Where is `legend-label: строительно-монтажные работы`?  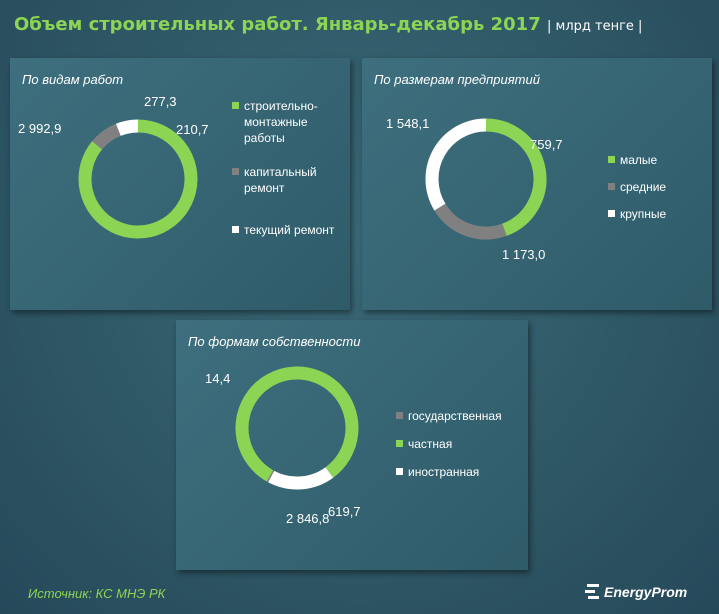
legend-label: строительно-монтажные работы is located at coordinates (281, 122).